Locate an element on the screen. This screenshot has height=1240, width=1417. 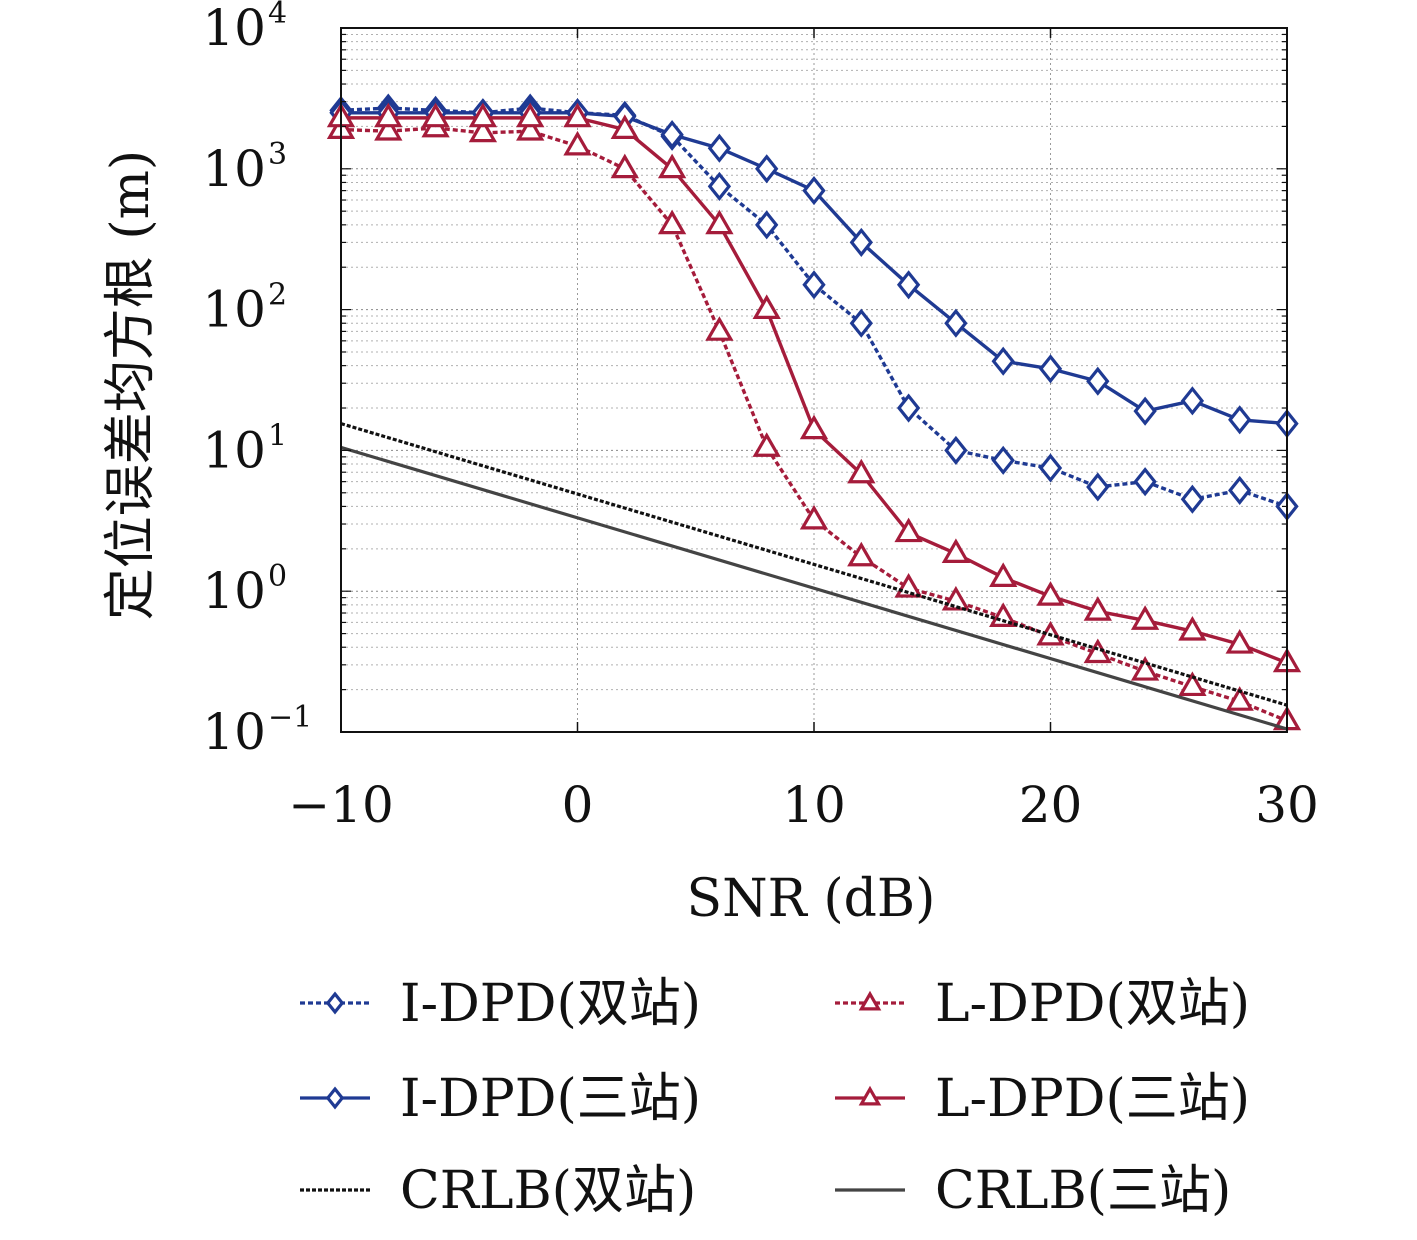
y-tick-label-exponent: 4 is located at coordinates (277, 15).